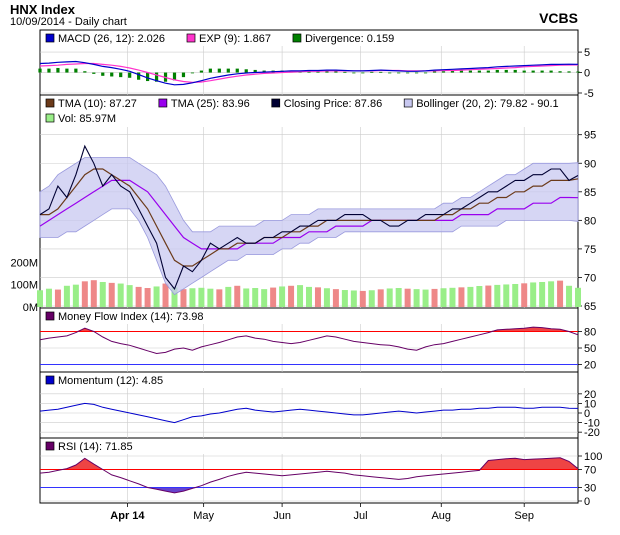 The height and width of the screenshot is (535, 620). I want to click on chart-subtitle: 10/09/2014 - Daily chart, so click(68, 22).